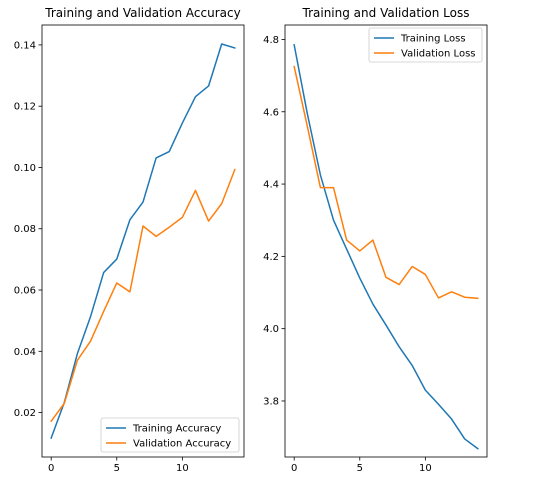 Image resolution: width=551 pixels, height=485 pixels. I want to click on accuracy-y-tick-label: 0.06, so click(25, 291).